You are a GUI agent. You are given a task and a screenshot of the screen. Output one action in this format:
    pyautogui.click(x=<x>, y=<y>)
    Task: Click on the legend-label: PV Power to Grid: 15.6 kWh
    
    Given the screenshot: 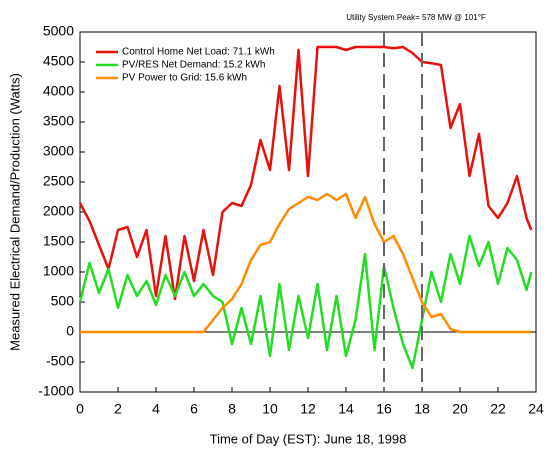 What is the action you would take?
    pyautogui.click(x=184, y=78)
    